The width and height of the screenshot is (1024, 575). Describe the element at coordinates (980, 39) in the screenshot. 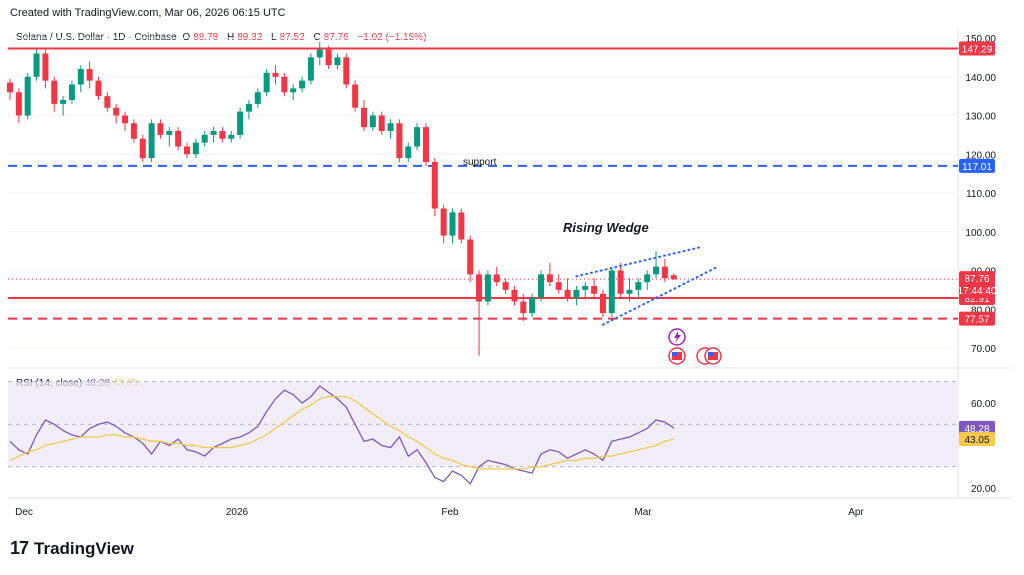

I see `price-tick-0: 150.00` at that location.